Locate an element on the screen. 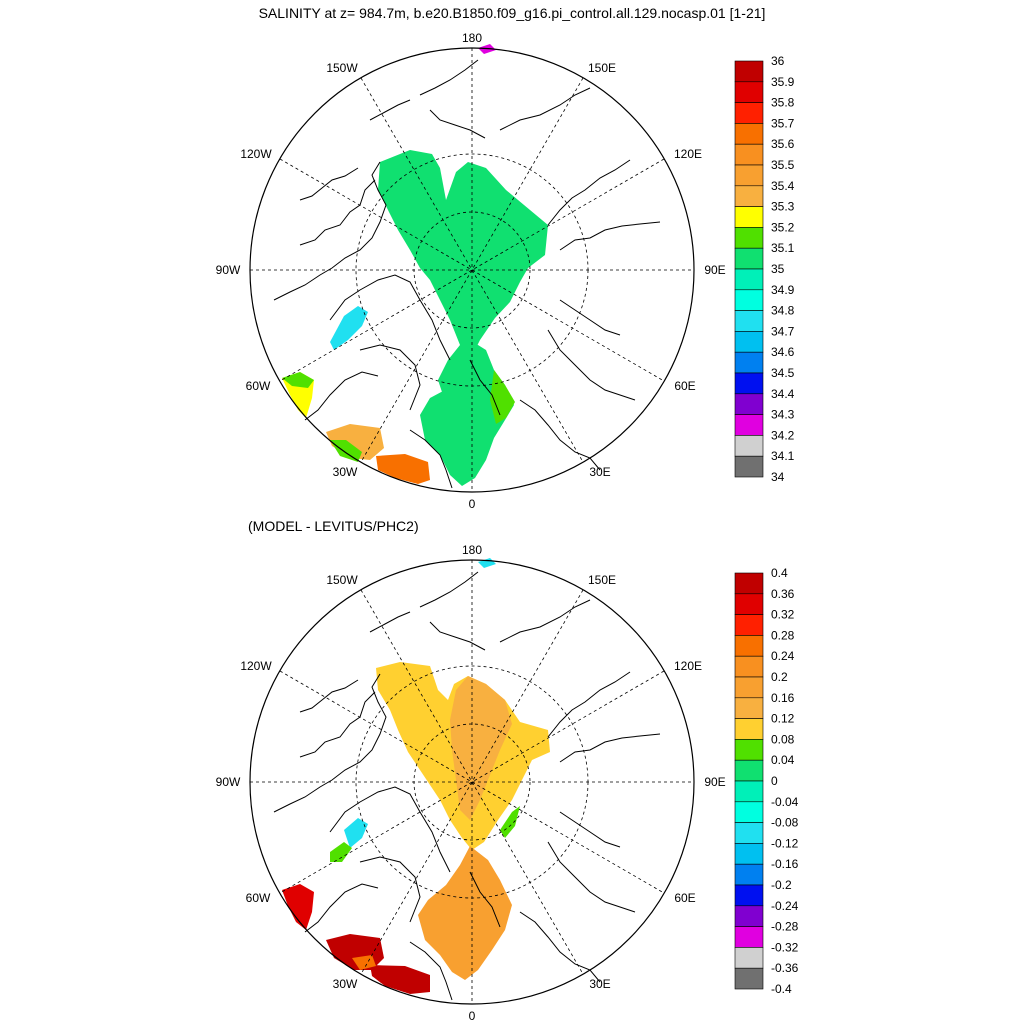  colorbar-label: 34.1 is located at coordinates (783, 456).